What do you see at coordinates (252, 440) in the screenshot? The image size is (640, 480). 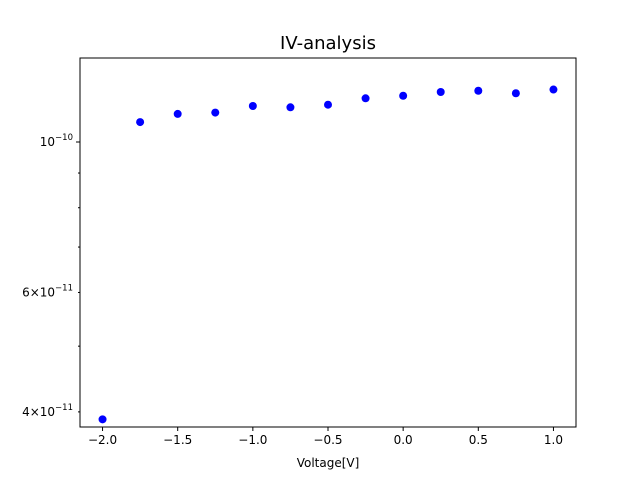 I see `x-tick-label: −1.0` at bounding box center [252, 440].